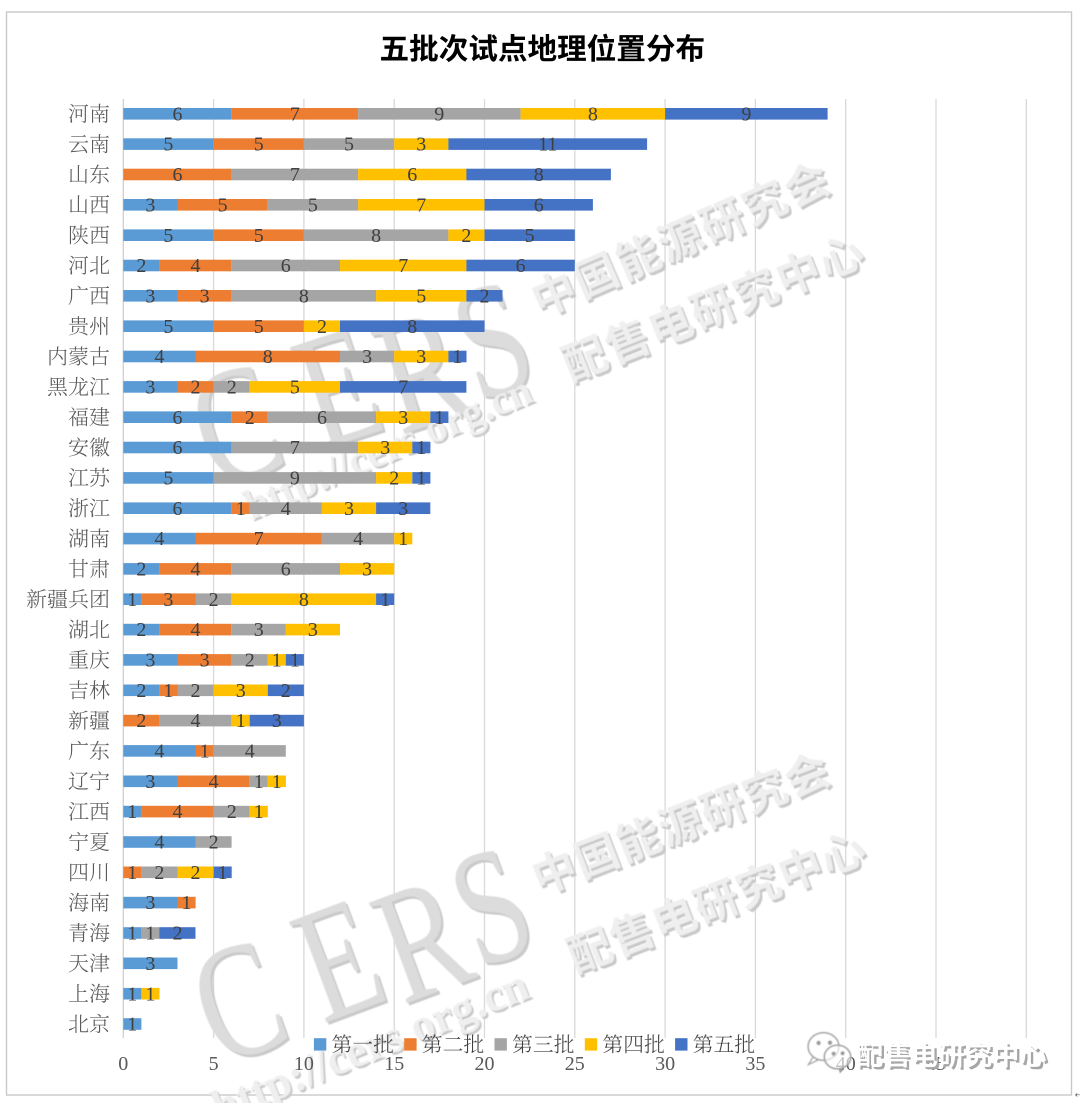 This screenshot has width=1080, height=1103. What do you see at coordinates (575, 1064) in the screenshot?
I see `svg-text: 25` at bounding box center [575, 1064].